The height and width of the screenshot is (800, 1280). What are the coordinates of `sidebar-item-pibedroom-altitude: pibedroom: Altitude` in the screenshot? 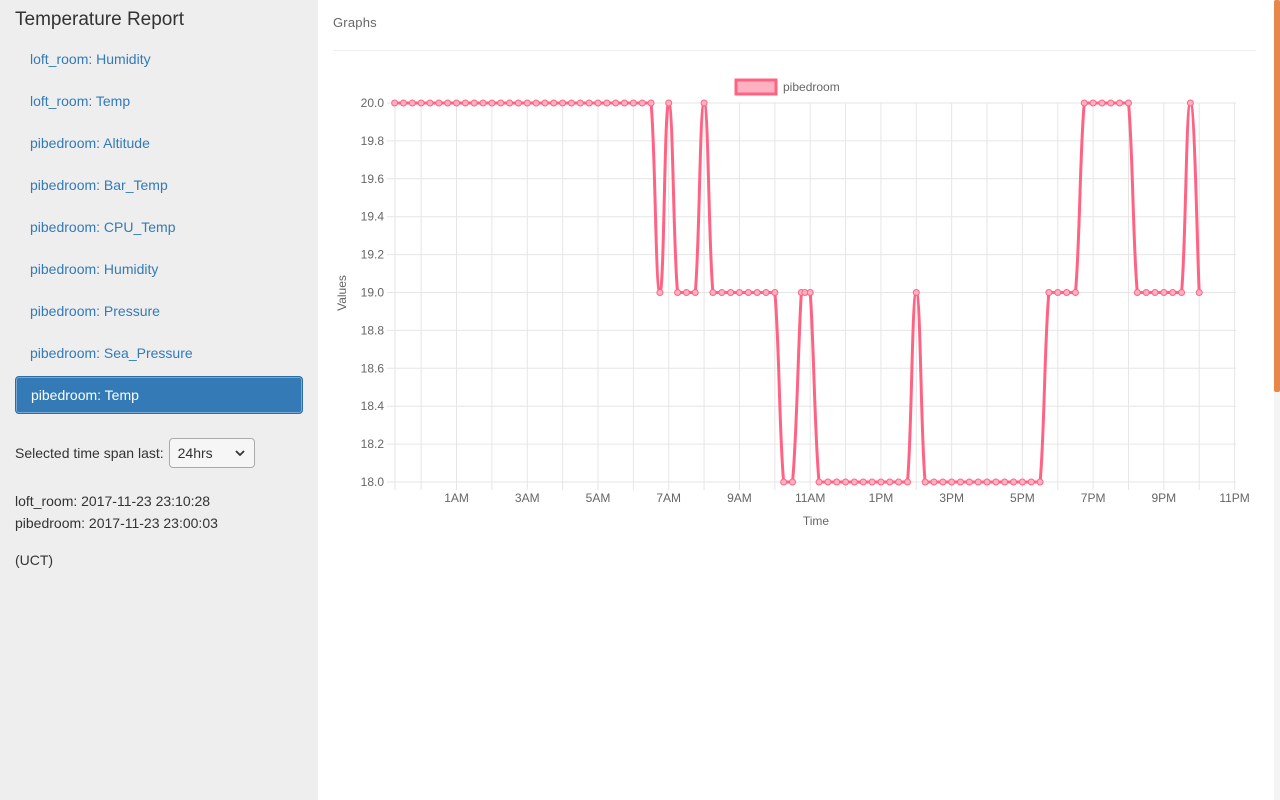 It's located at (90, 143).